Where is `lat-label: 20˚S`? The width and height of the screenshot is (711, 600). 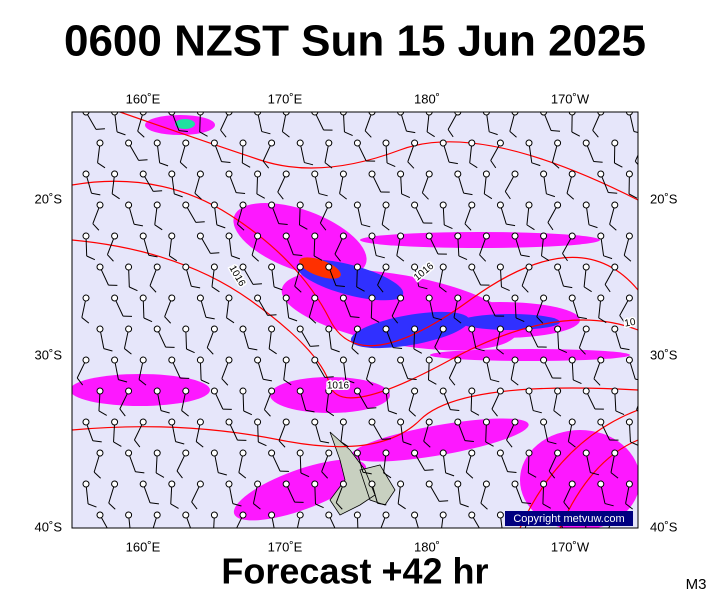
lat-label: 20˚S is located at coordinates (664, 198).